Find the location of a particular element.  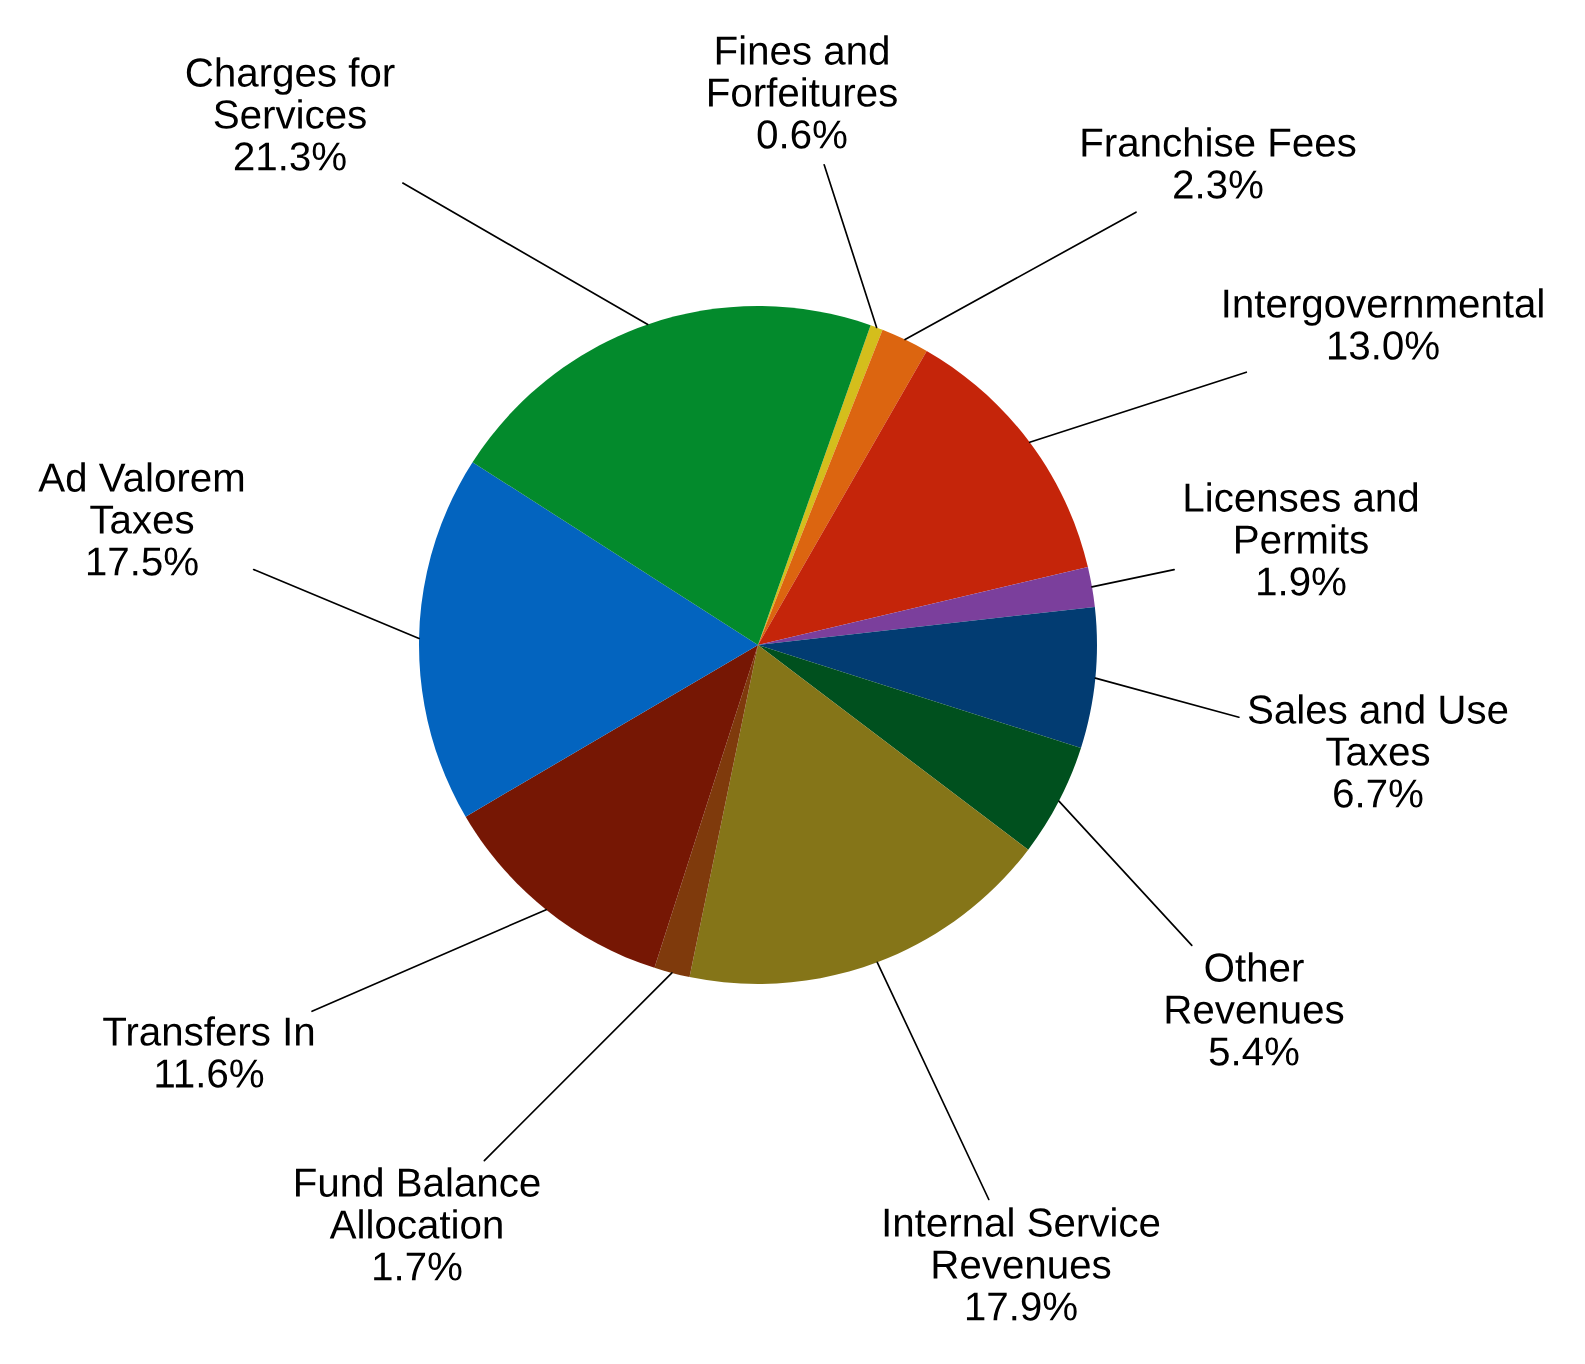

data-label: 6.7% is located at coordinates (1378, 793).